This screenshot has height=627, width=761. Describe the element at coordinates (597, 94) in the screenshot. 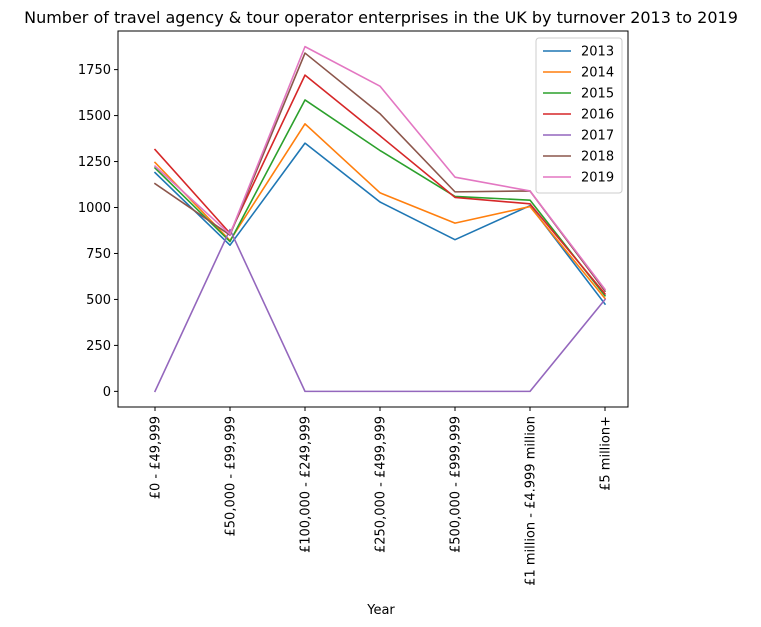

I see `legend-label-2015: 2015` at that location.